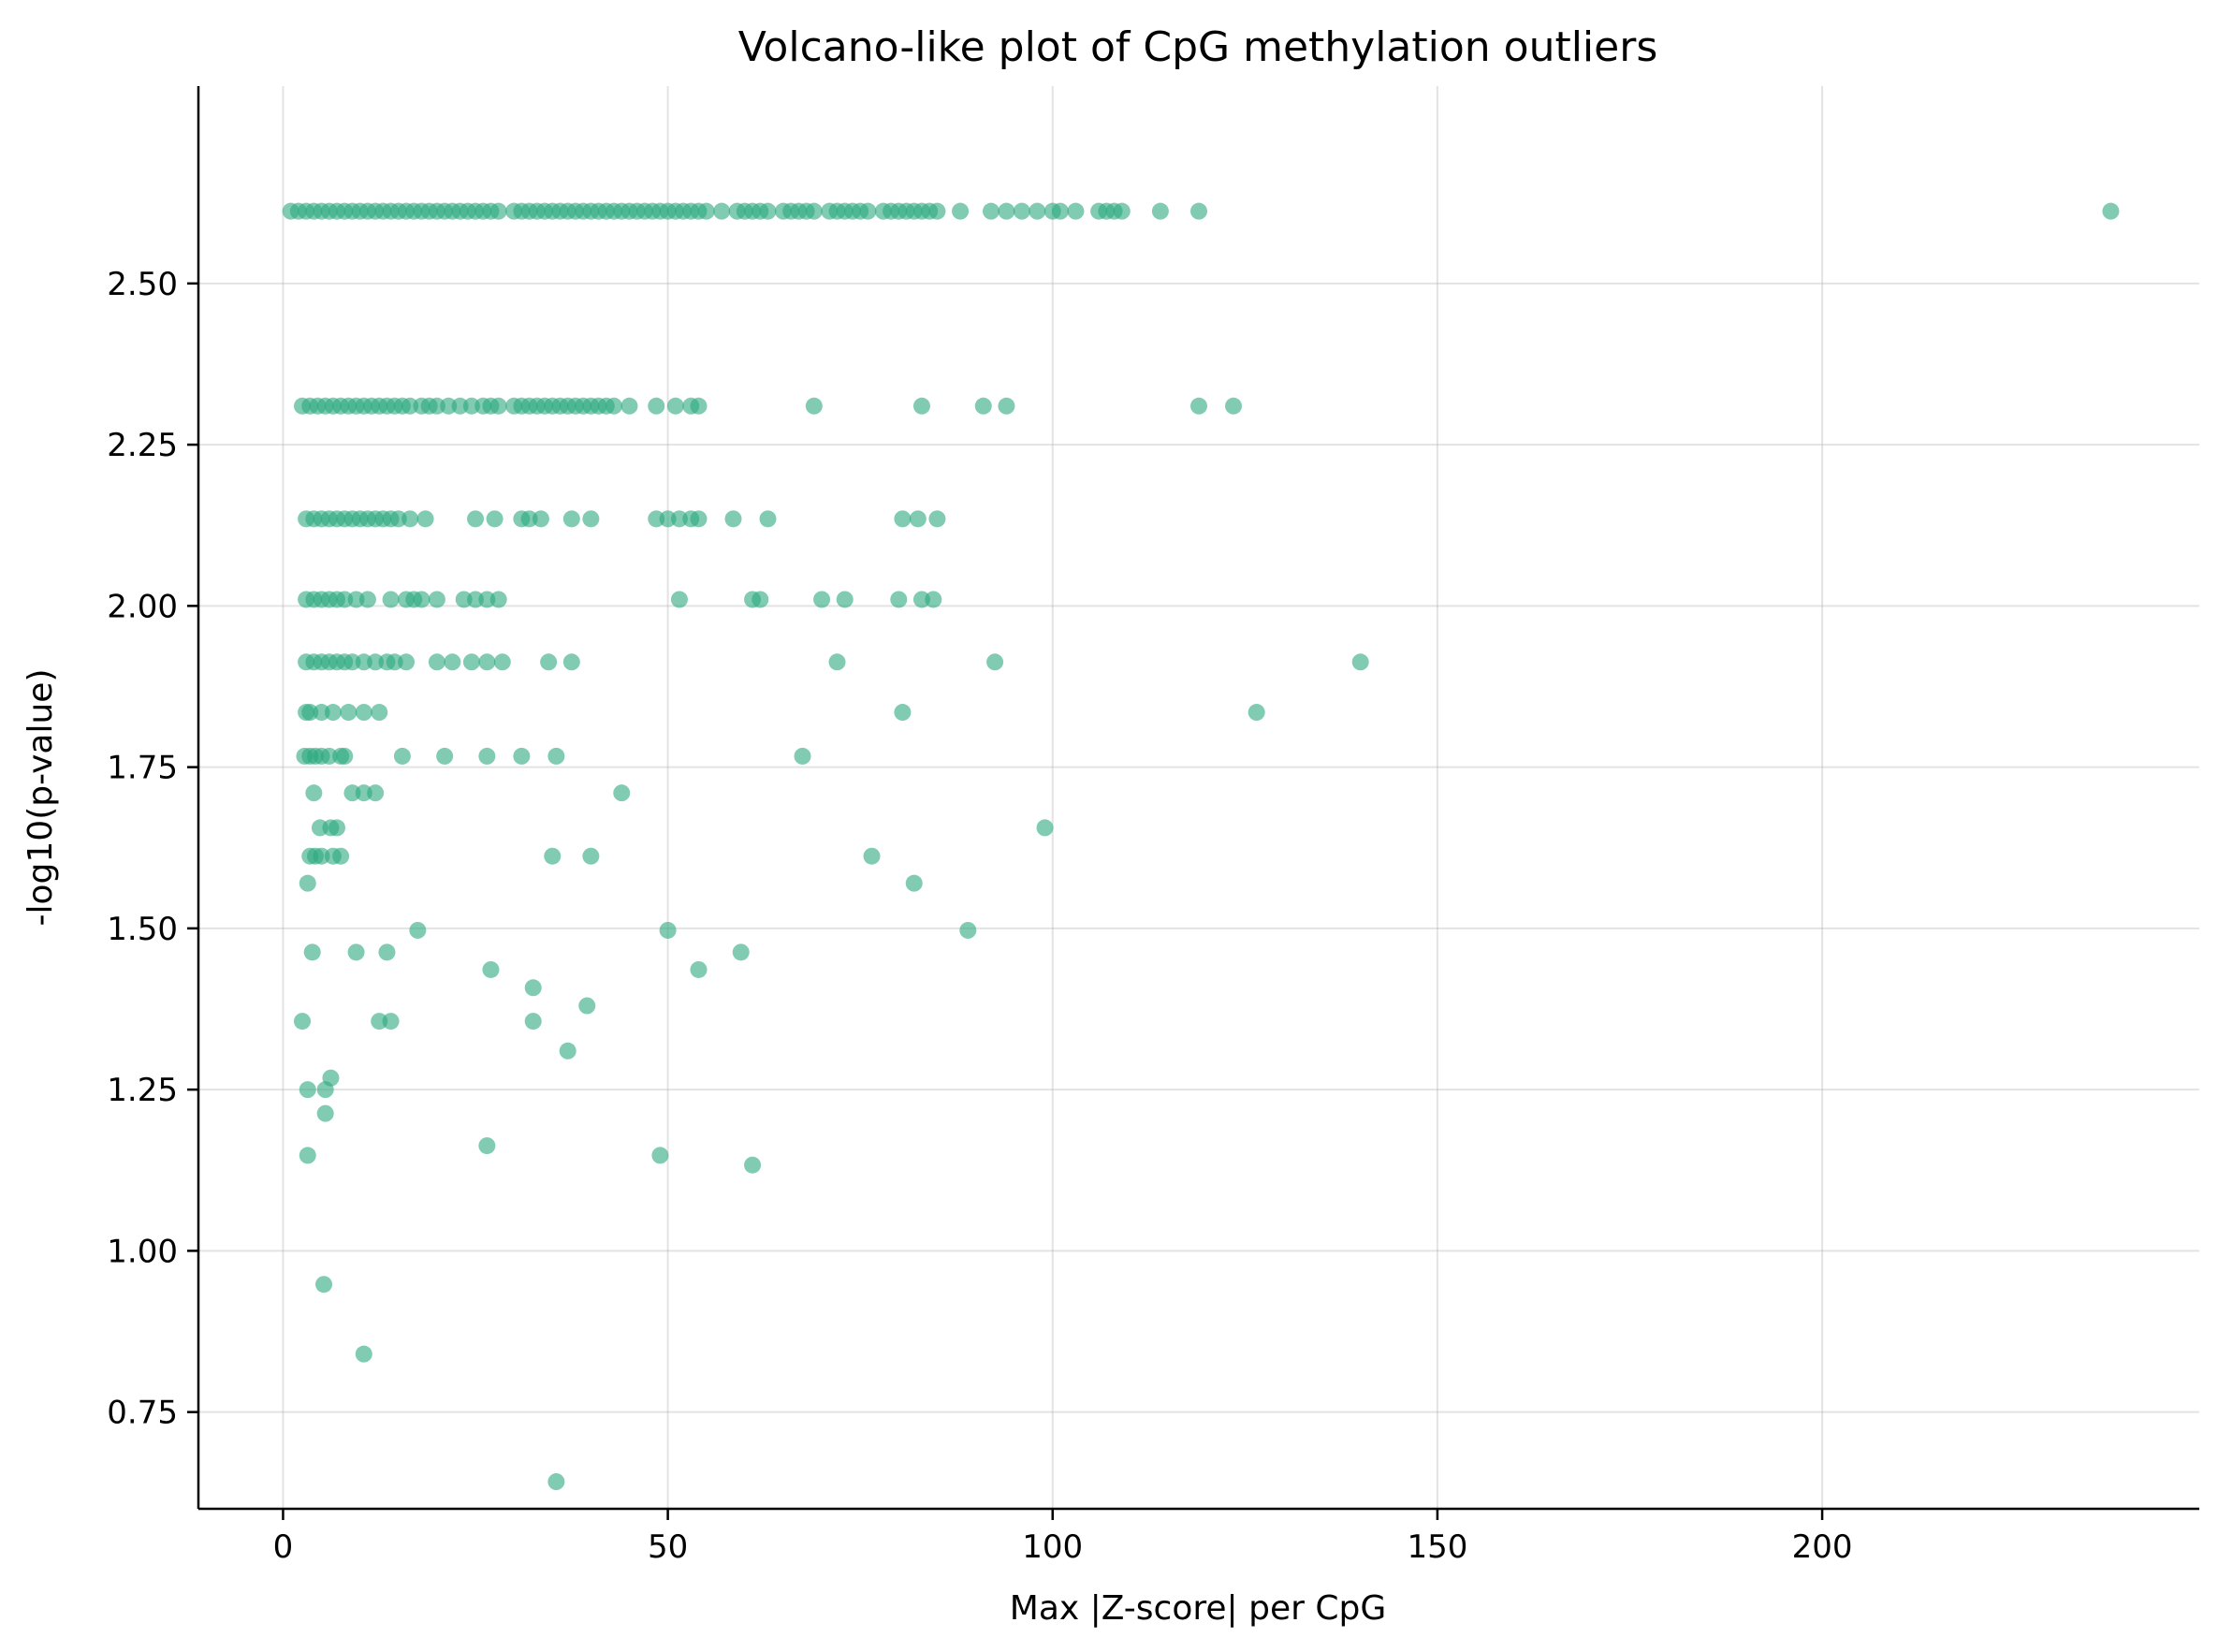 The height and width of the screenshot is (1652, 2218). Describe the element at coordinates (143, 1252) in the screenshot. I see `y-tick-label: 1.00` at that location.